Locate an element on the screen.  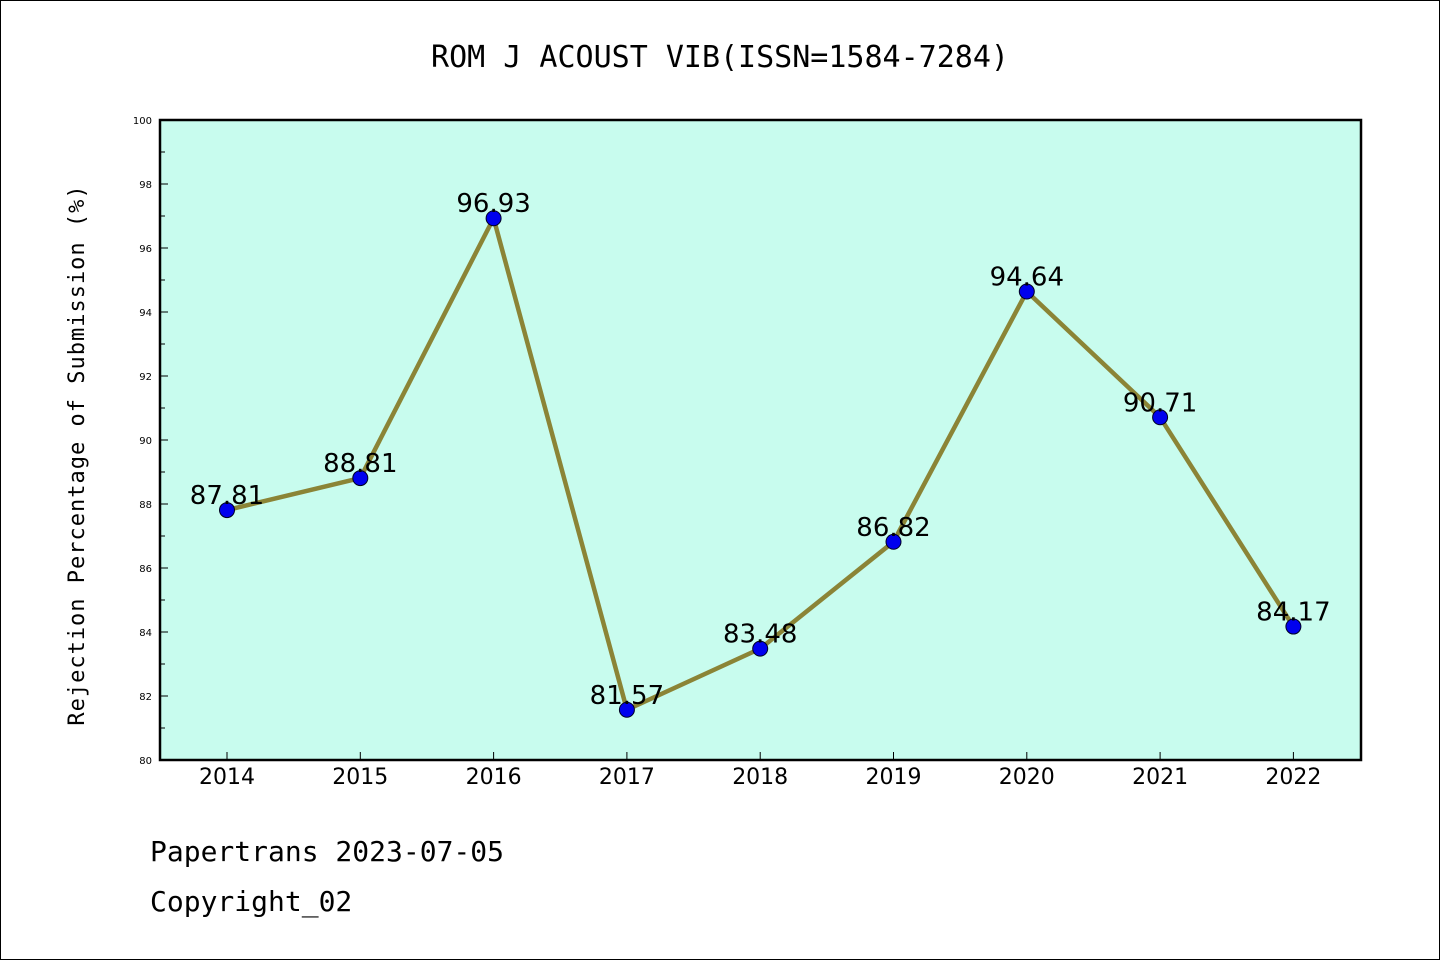
y-tick-label: 96 is located at coordinates (145, 249).